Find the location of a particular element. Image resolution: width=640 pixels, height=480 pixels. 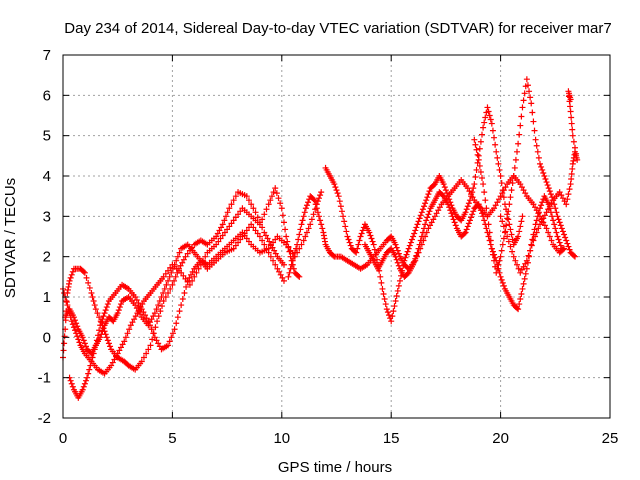

y-tick-label: 7 is located at coordinates (47, 55).